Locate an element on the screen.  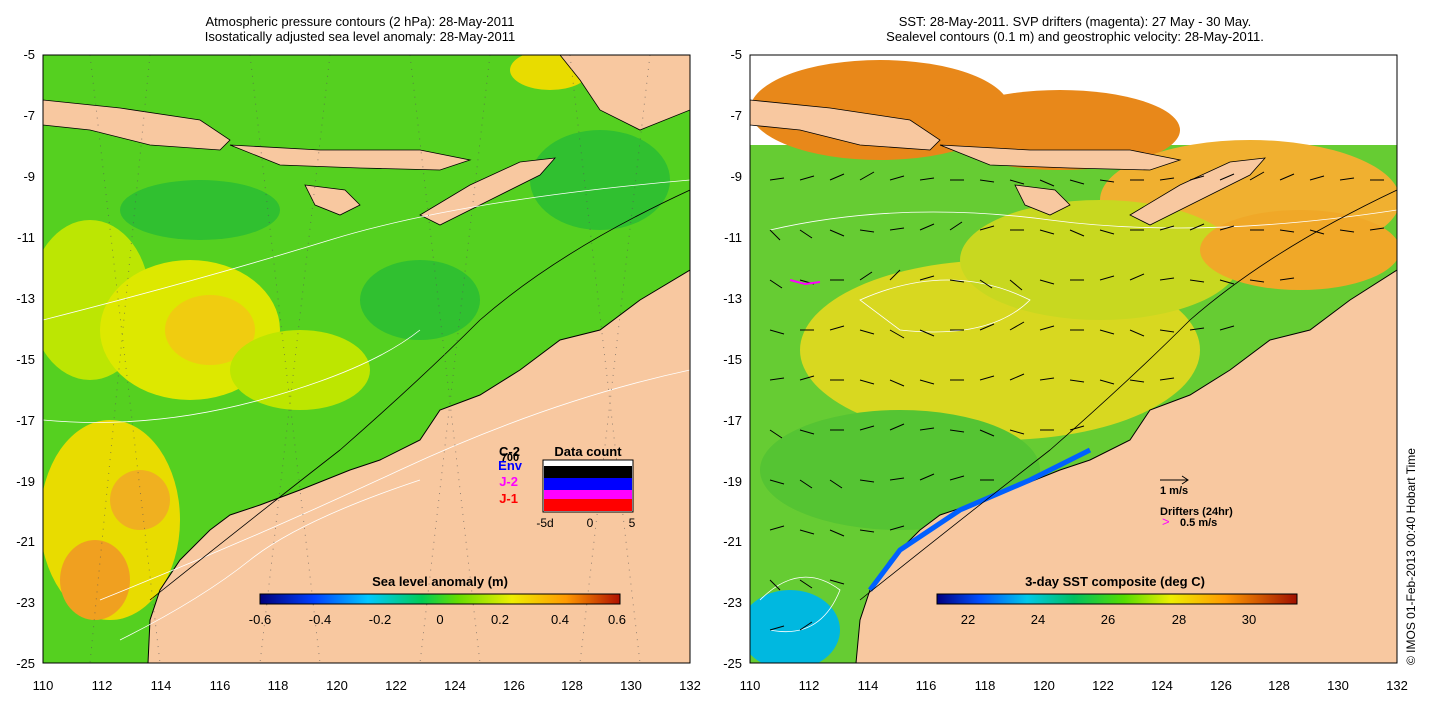
y-tick-label: -17 is located at coordinates (732, 420).